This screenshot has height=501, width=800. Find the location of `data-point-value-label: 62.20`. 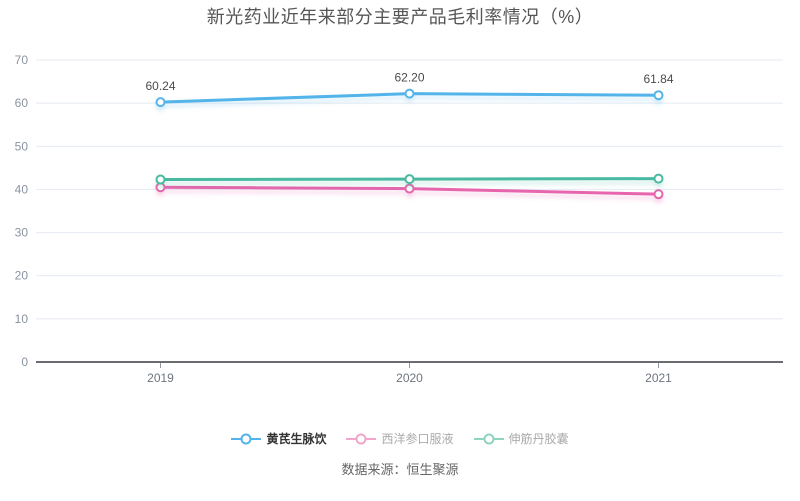

data-point-value-label: 62.20 is located at coordinates (409, 78).